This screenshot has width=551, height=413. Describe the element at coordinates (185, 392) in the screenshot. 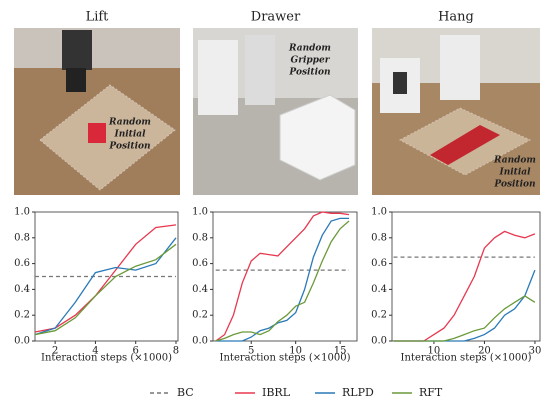

I see `legend-label: BC` at that location.